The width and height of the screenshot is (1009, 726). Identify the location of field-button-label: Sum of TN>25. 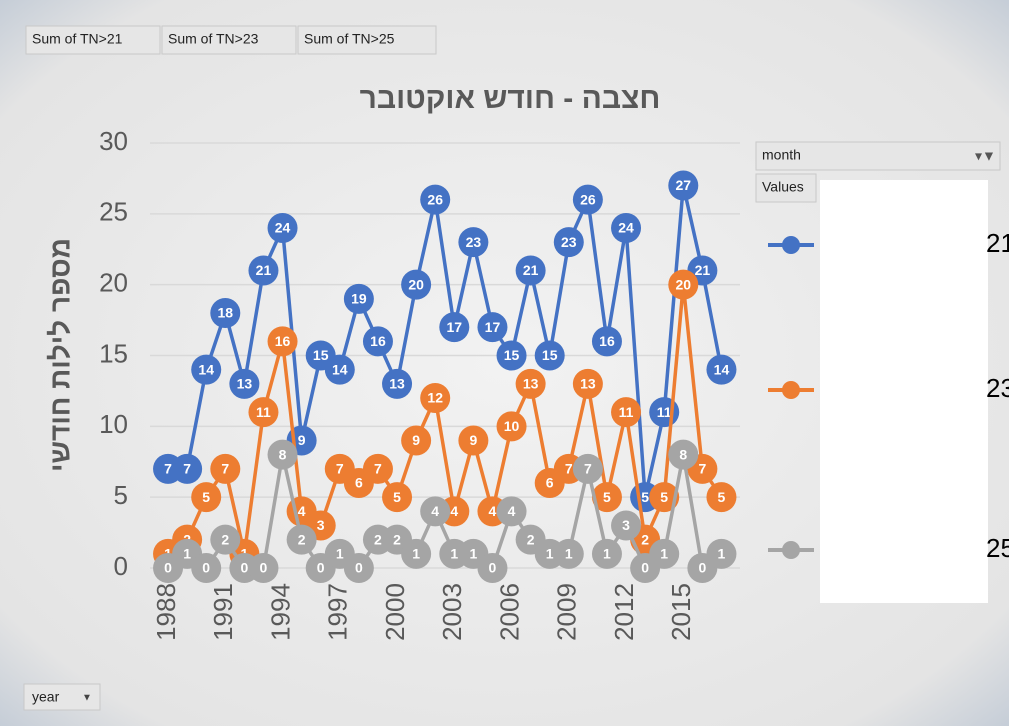
(349, 39).